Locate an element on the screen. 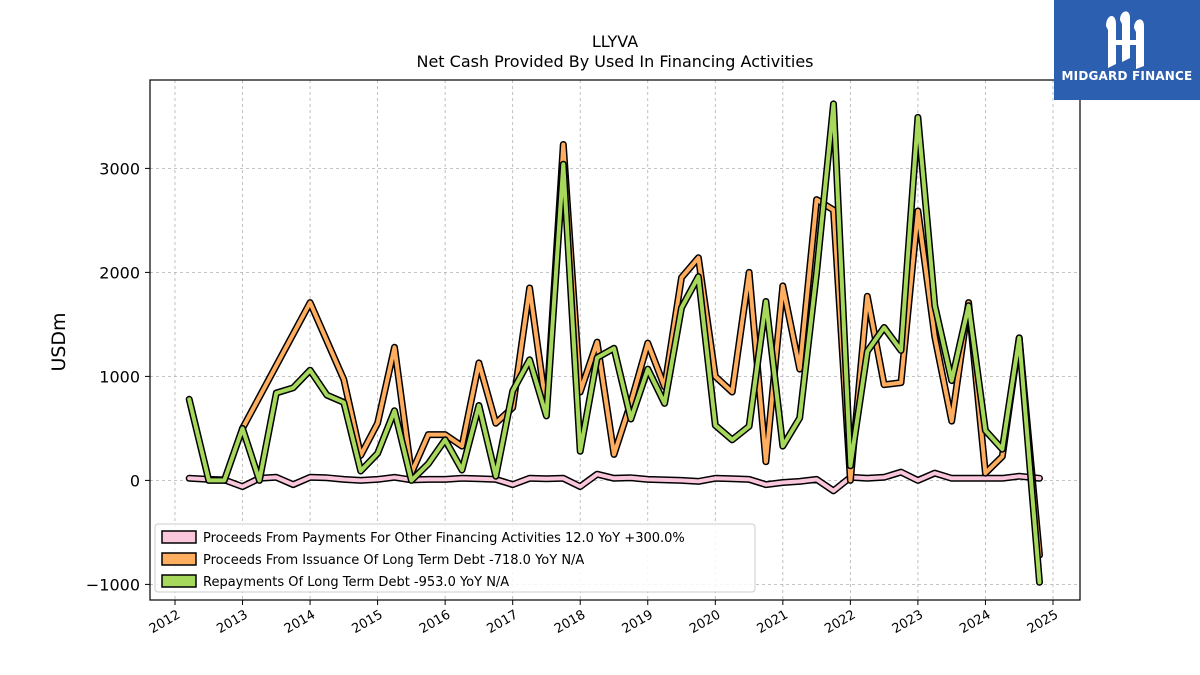  x-tick-label: 2012 is located at coordinates (165, 622).